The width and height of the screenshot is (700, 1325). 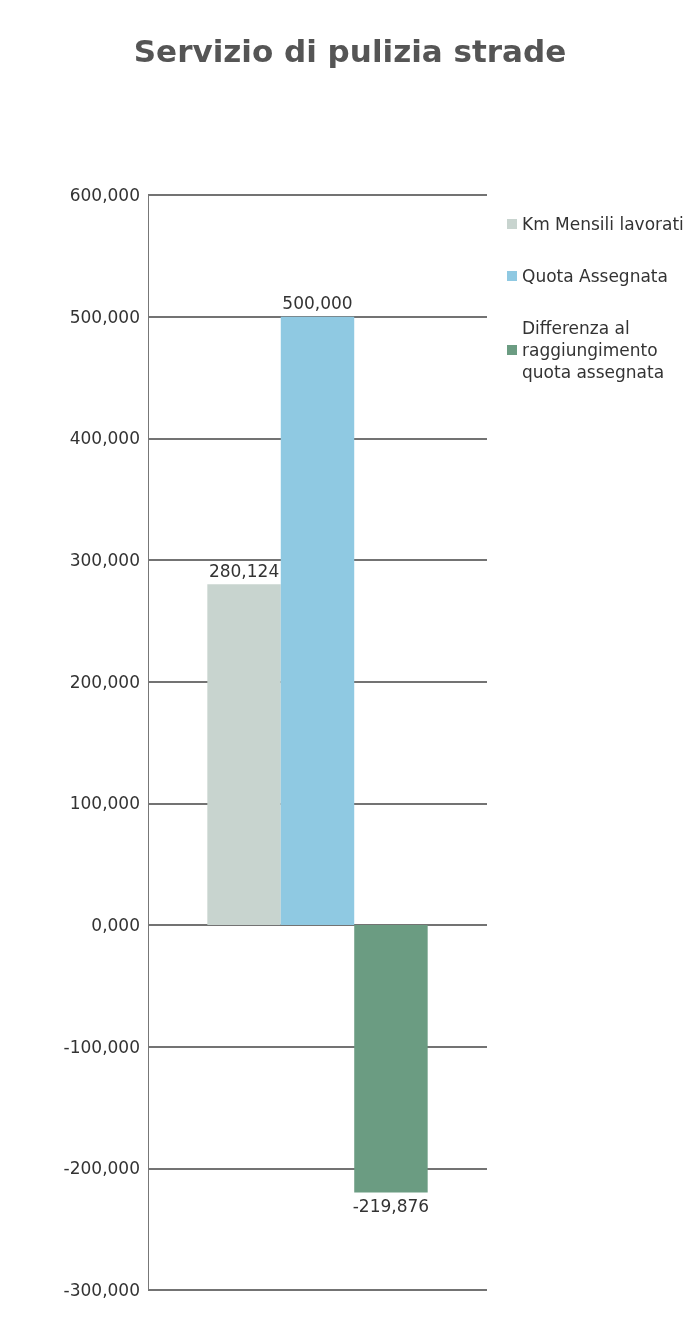 I want to click on y-tick-label: 600,000, so click(x=104, y=195).